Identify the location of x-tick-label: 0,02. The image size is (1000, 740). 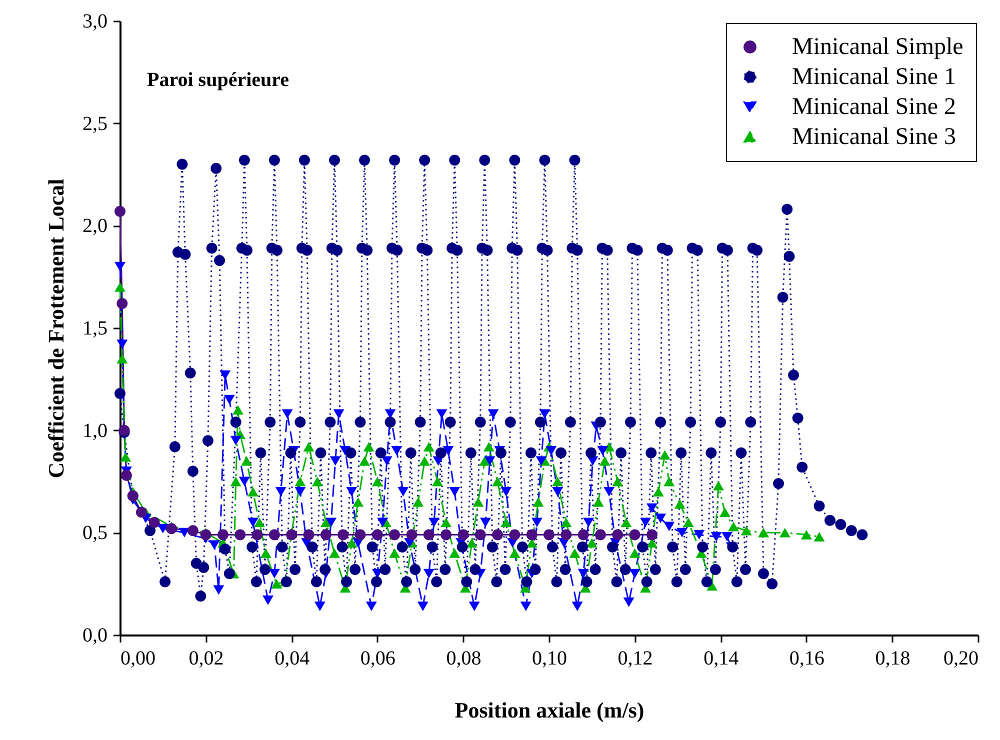
(206, 659).